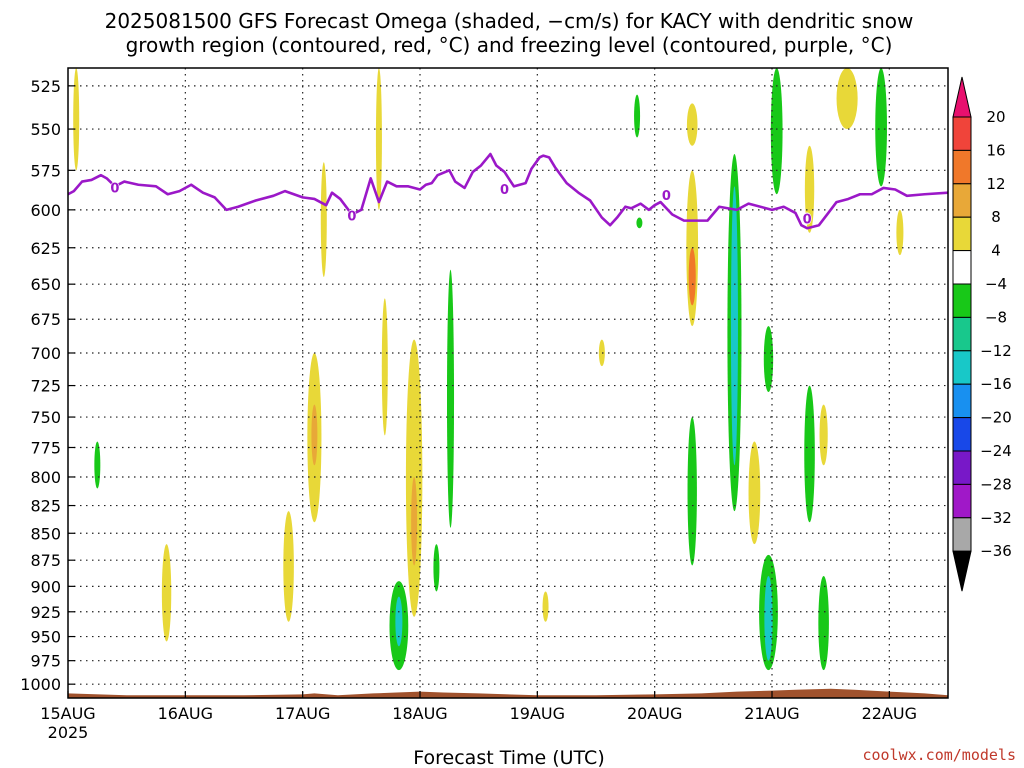 The image size is (1024, 768). What do you see at coordinates (982, 334) in the screenshot?
I see `colorbar: 20 16 12 8 4 −4 −8 −12 −16 −20 −24 −28 −32 −36` at bounding box center [982, 334].